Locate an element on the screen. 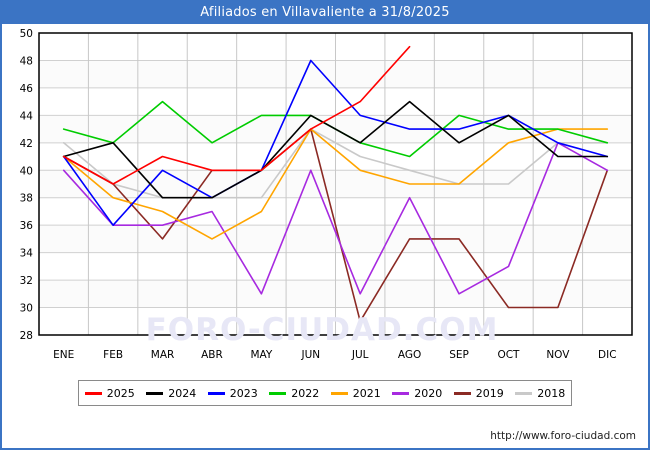 This screenshot has width=650, height=450. legend-label: 2023 is located at coordinates (243, 393).